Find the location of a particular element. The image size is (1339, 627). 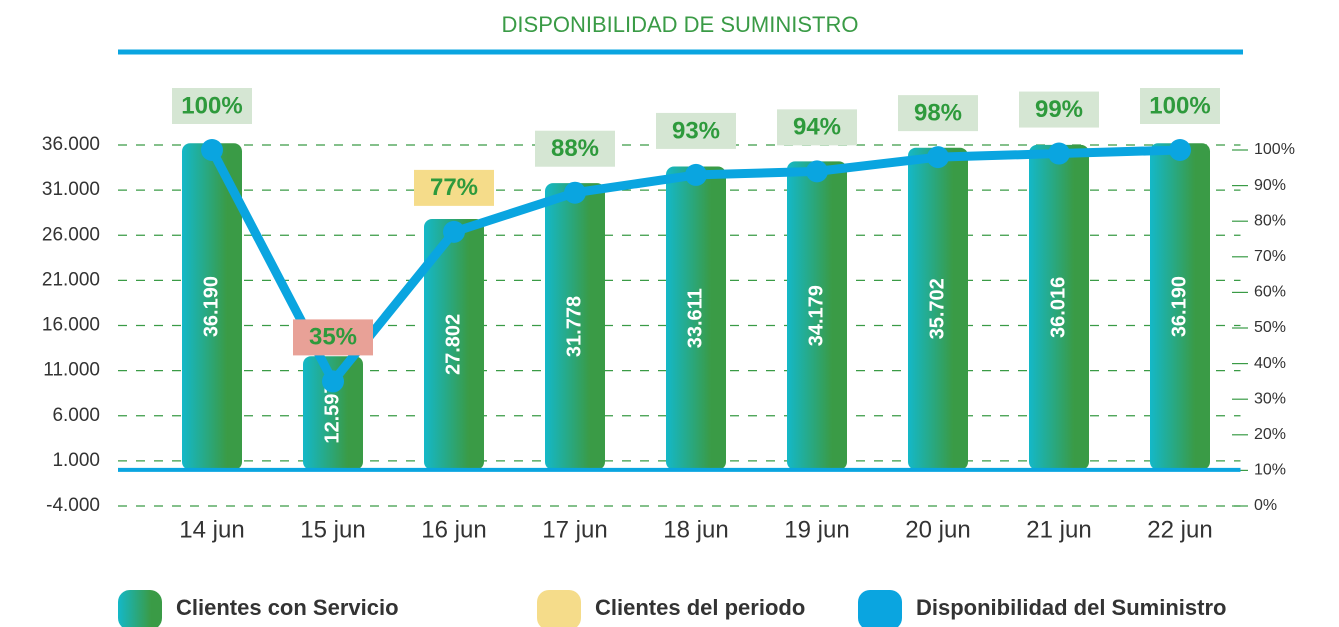

y2-tick-label: 70% is located at coordinates (1270, 256).